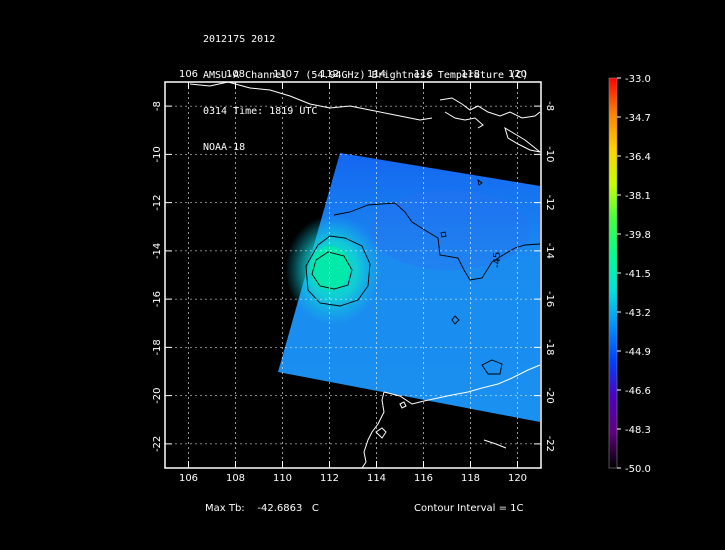 Image resolution: width=725 pixels, height=550 pixels. What do you see at coordinates (522, 139) in the screenshot?
I see `sumba-coast` at bounding box center [522, 139].